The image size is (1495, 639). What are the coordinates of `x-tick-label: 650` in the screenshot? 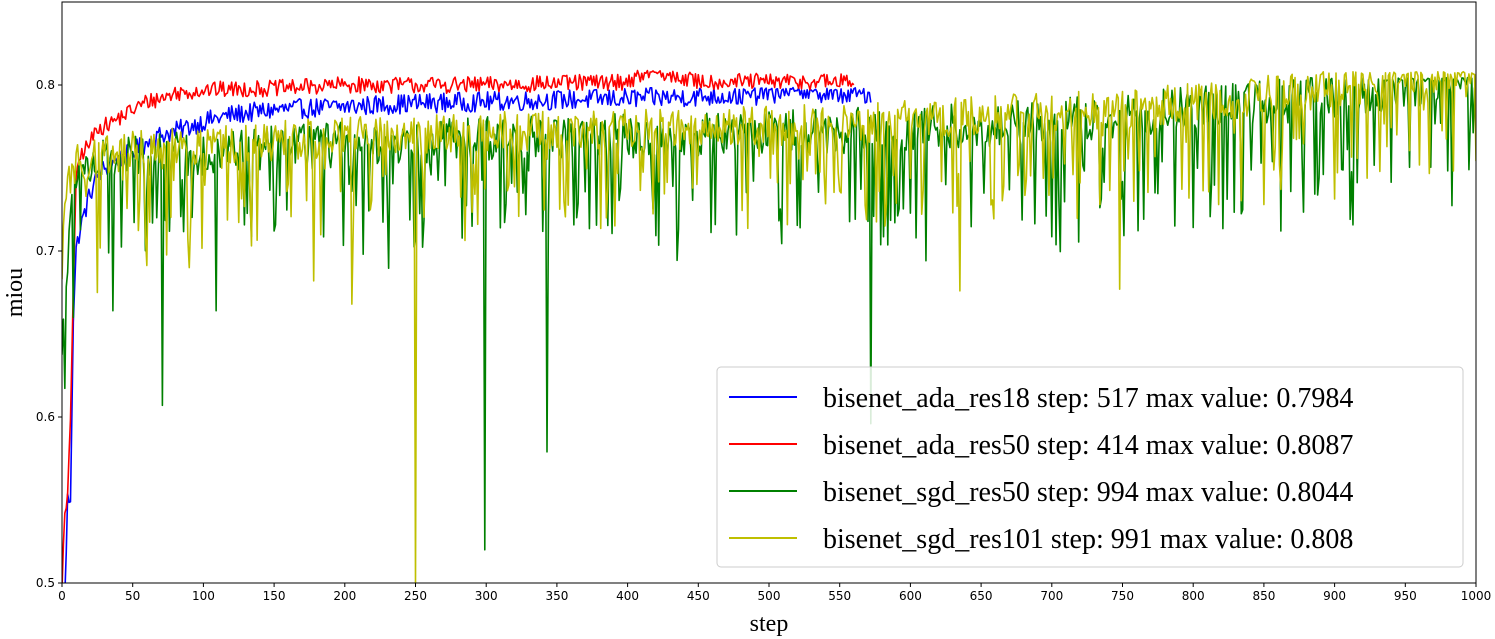 It's located at (981, 596).